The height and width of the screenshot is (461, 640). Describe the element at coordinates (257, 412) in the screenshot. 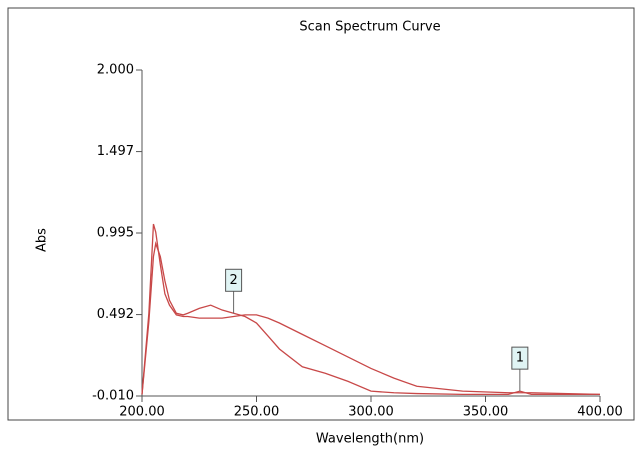

I see `x-tick-label: 250.00` at that location.